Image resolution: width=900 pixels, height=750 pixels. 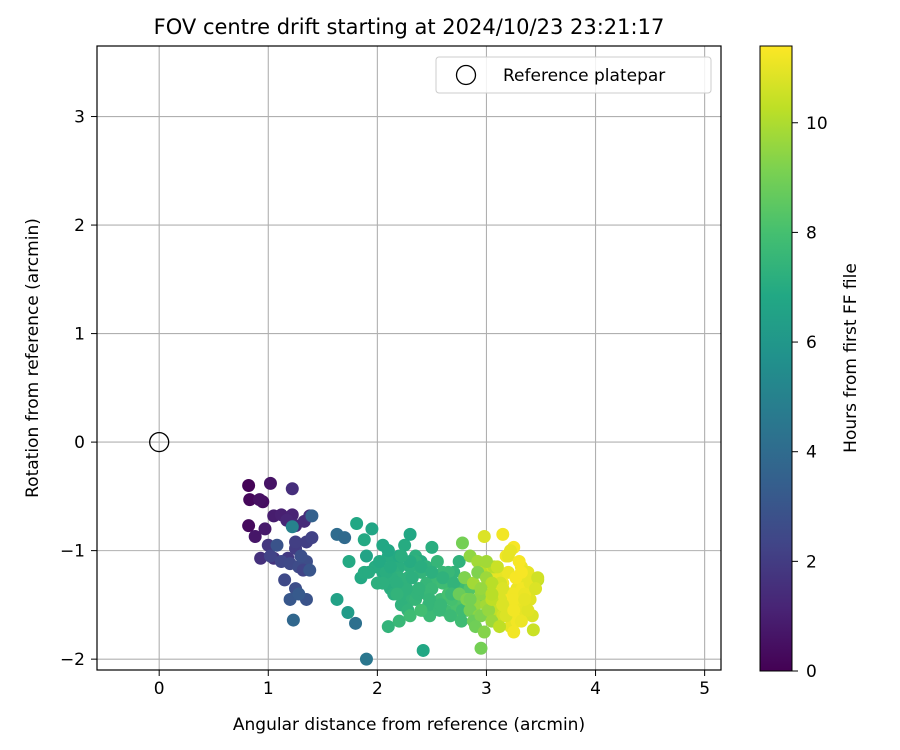 I want to click on legend-marker-circle-icon, so click(x=466, y=75).